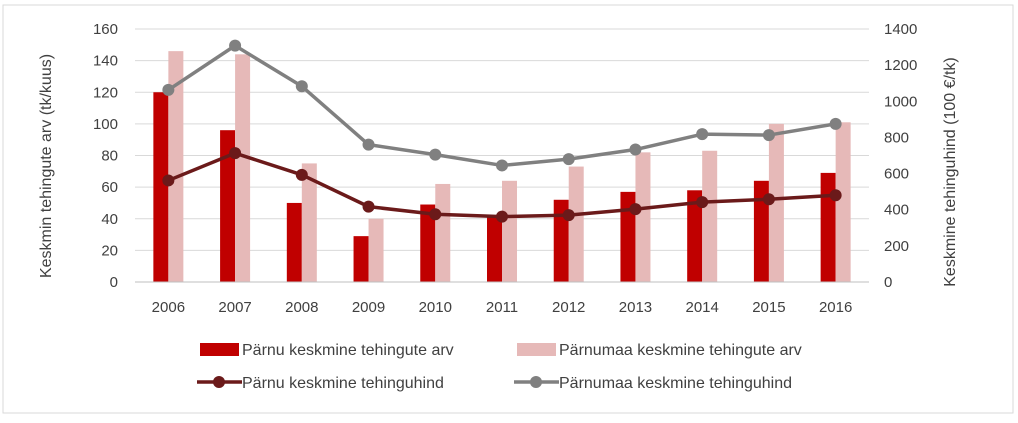  Describe the element at coordinates (835, 307) in the screenshot. I see `x-tick-label: 2016` at that location.